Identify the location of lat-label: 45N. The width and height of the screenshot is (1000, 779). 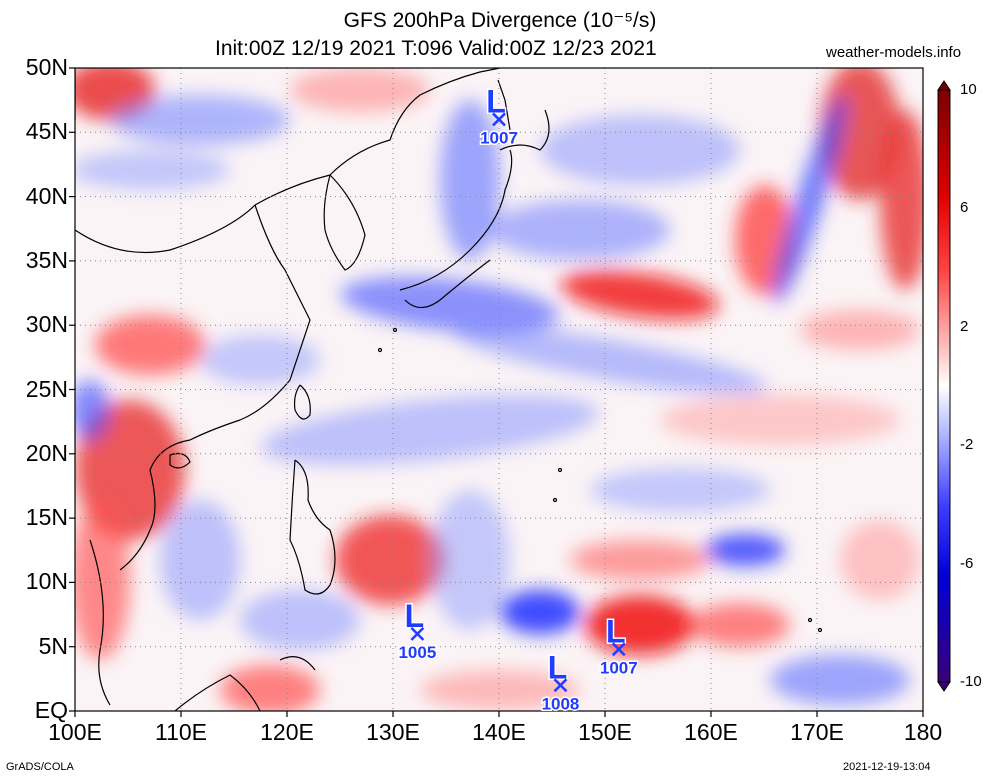
(46, 131).